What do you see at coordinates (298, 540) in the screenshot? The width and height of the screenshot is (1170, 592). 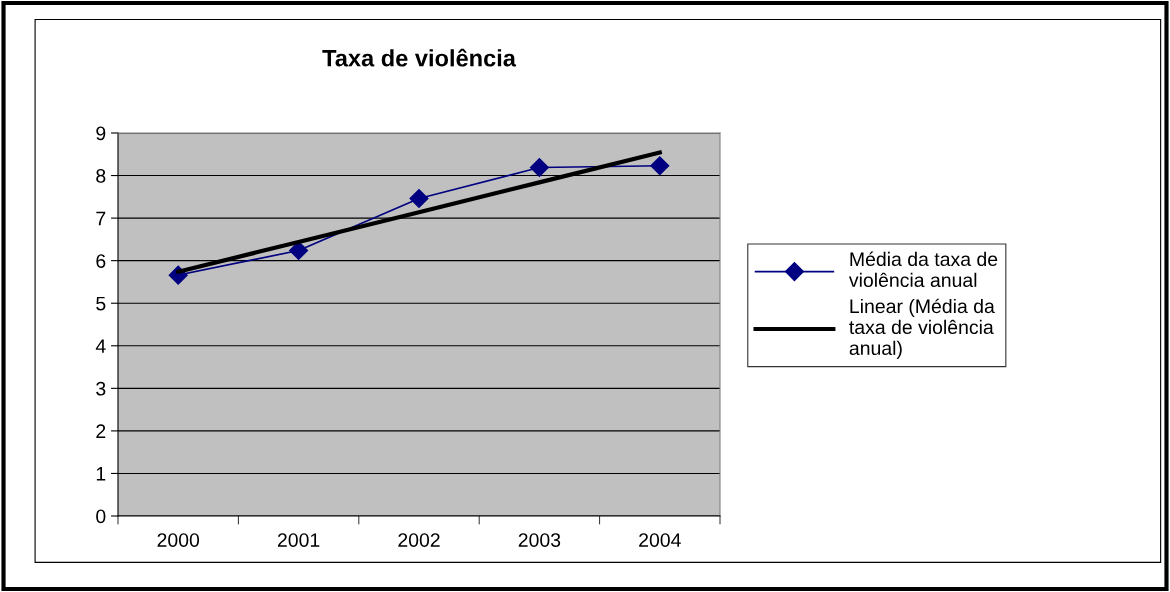 I see `x-tick-label: 2001` at bounding box center [298, 540].